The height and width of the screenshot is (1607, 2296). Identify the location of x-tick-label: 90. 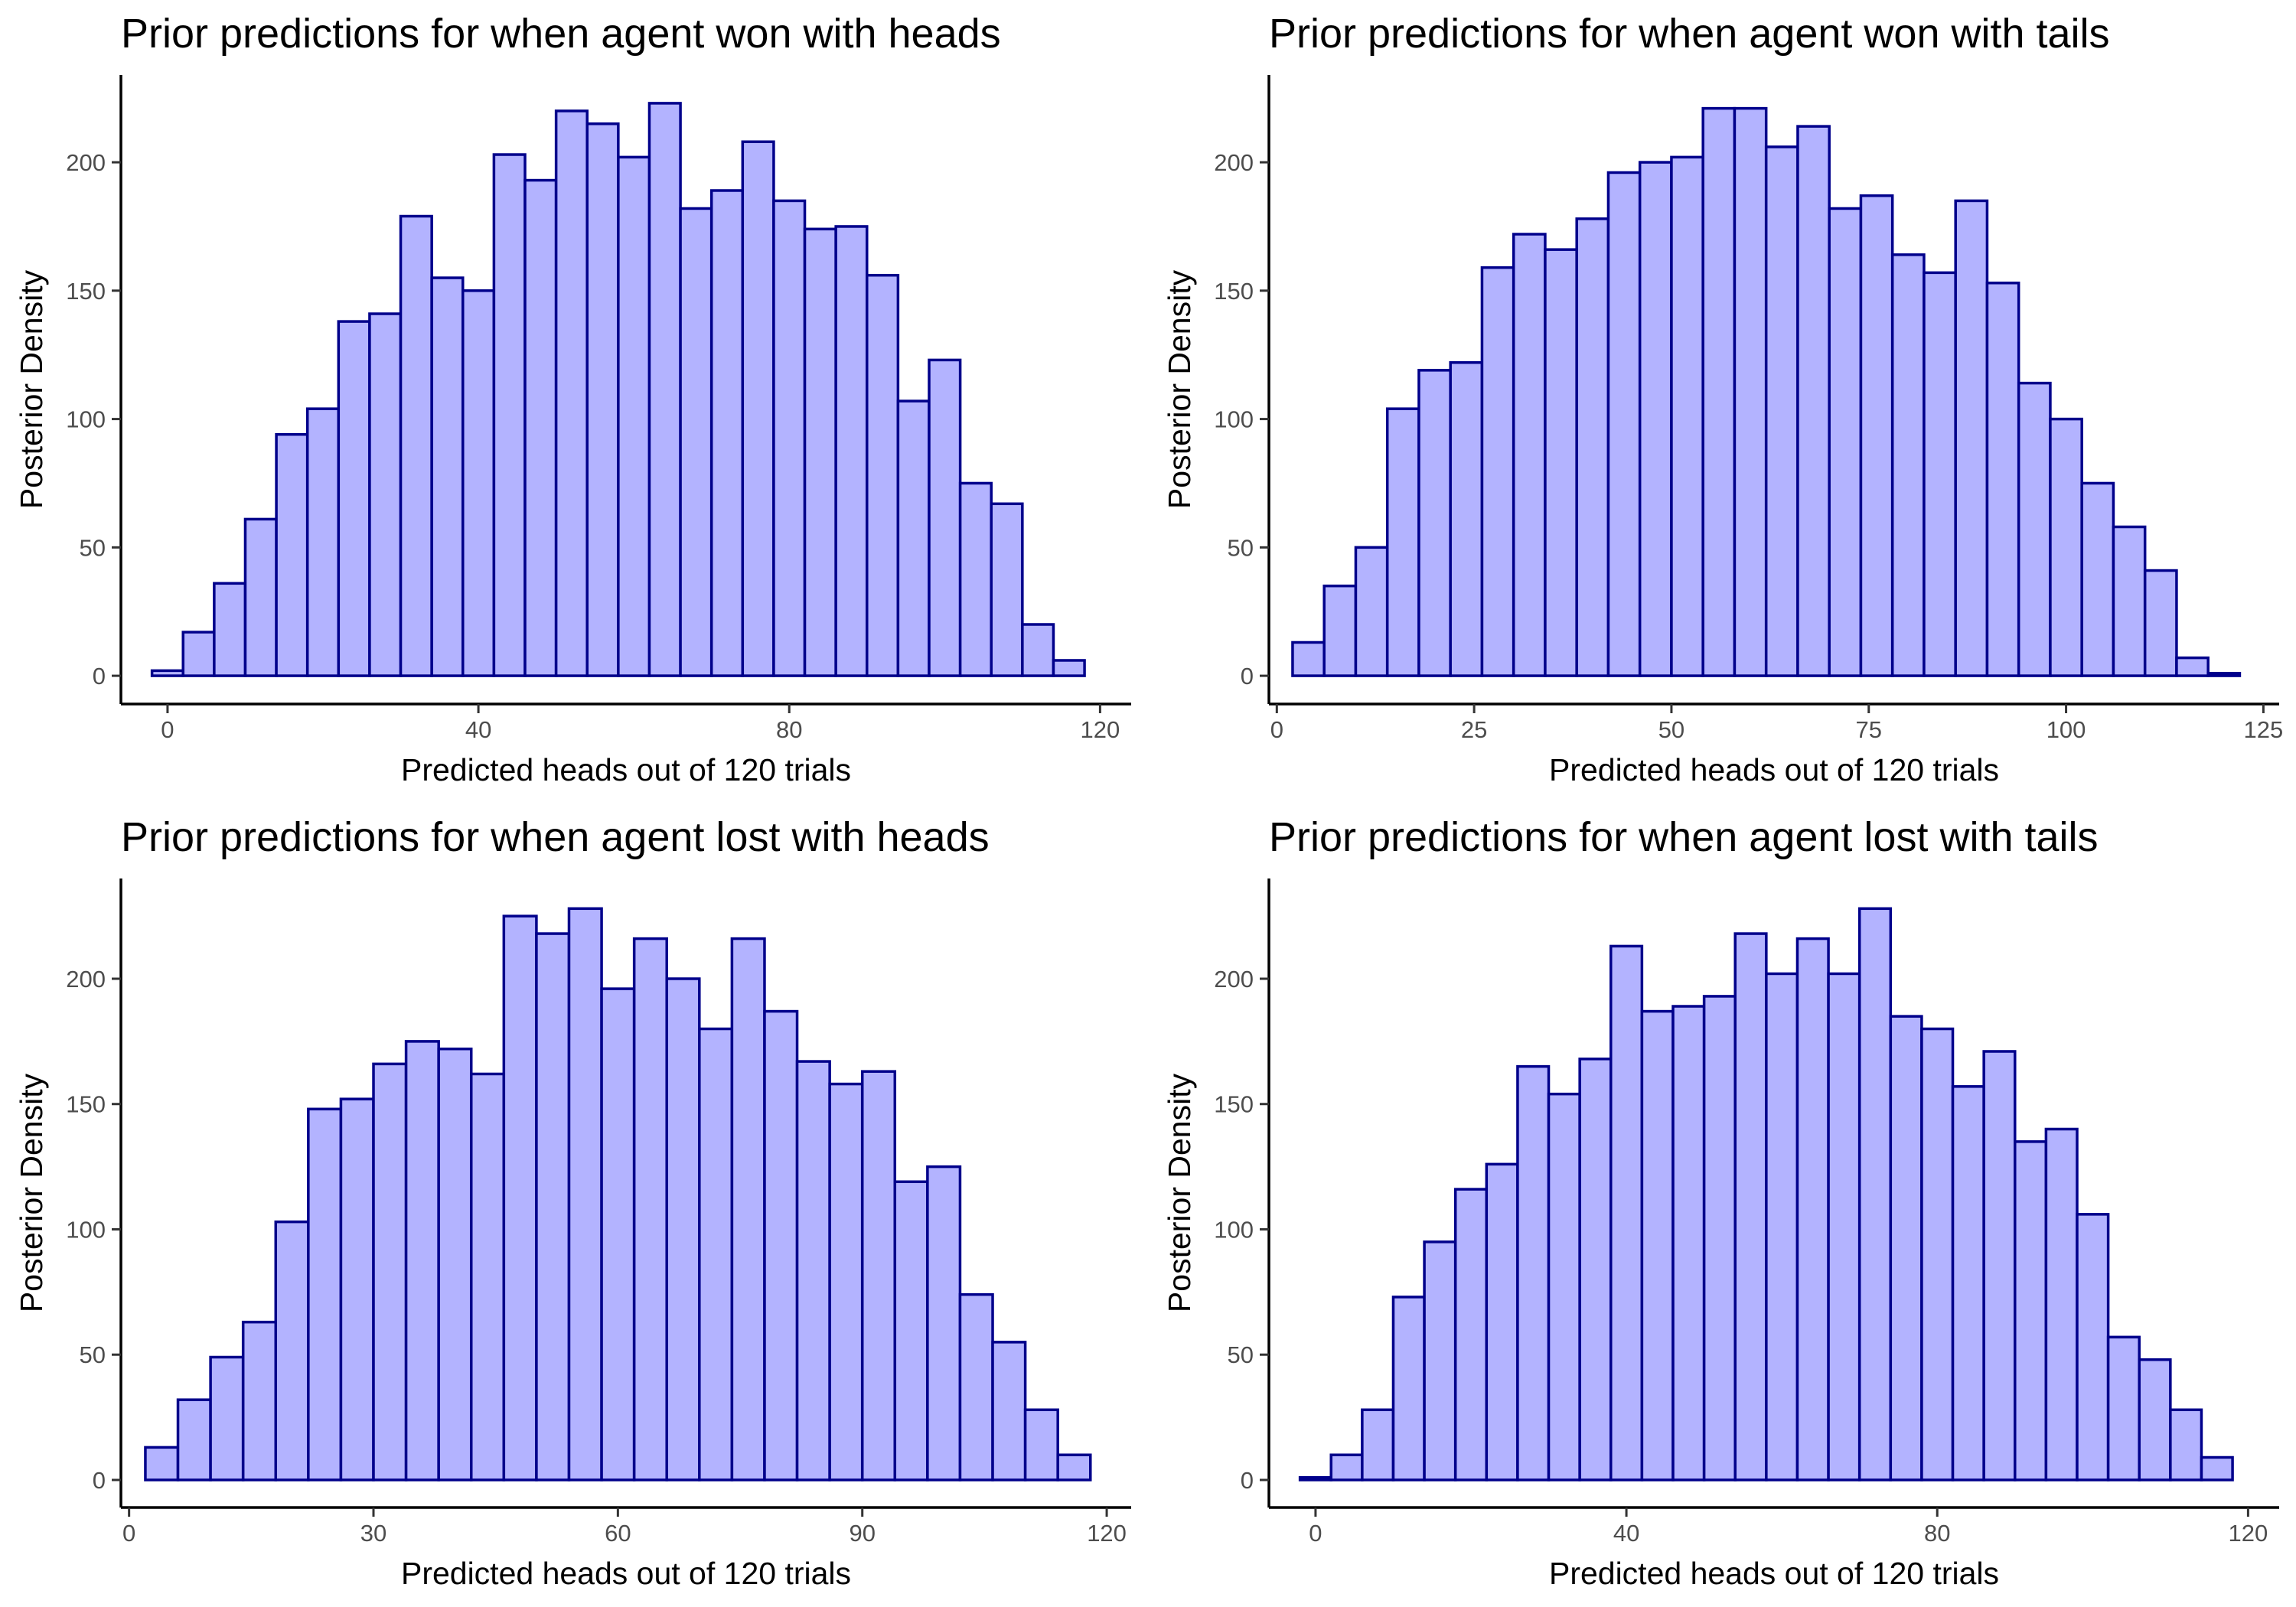
(862, 1533).